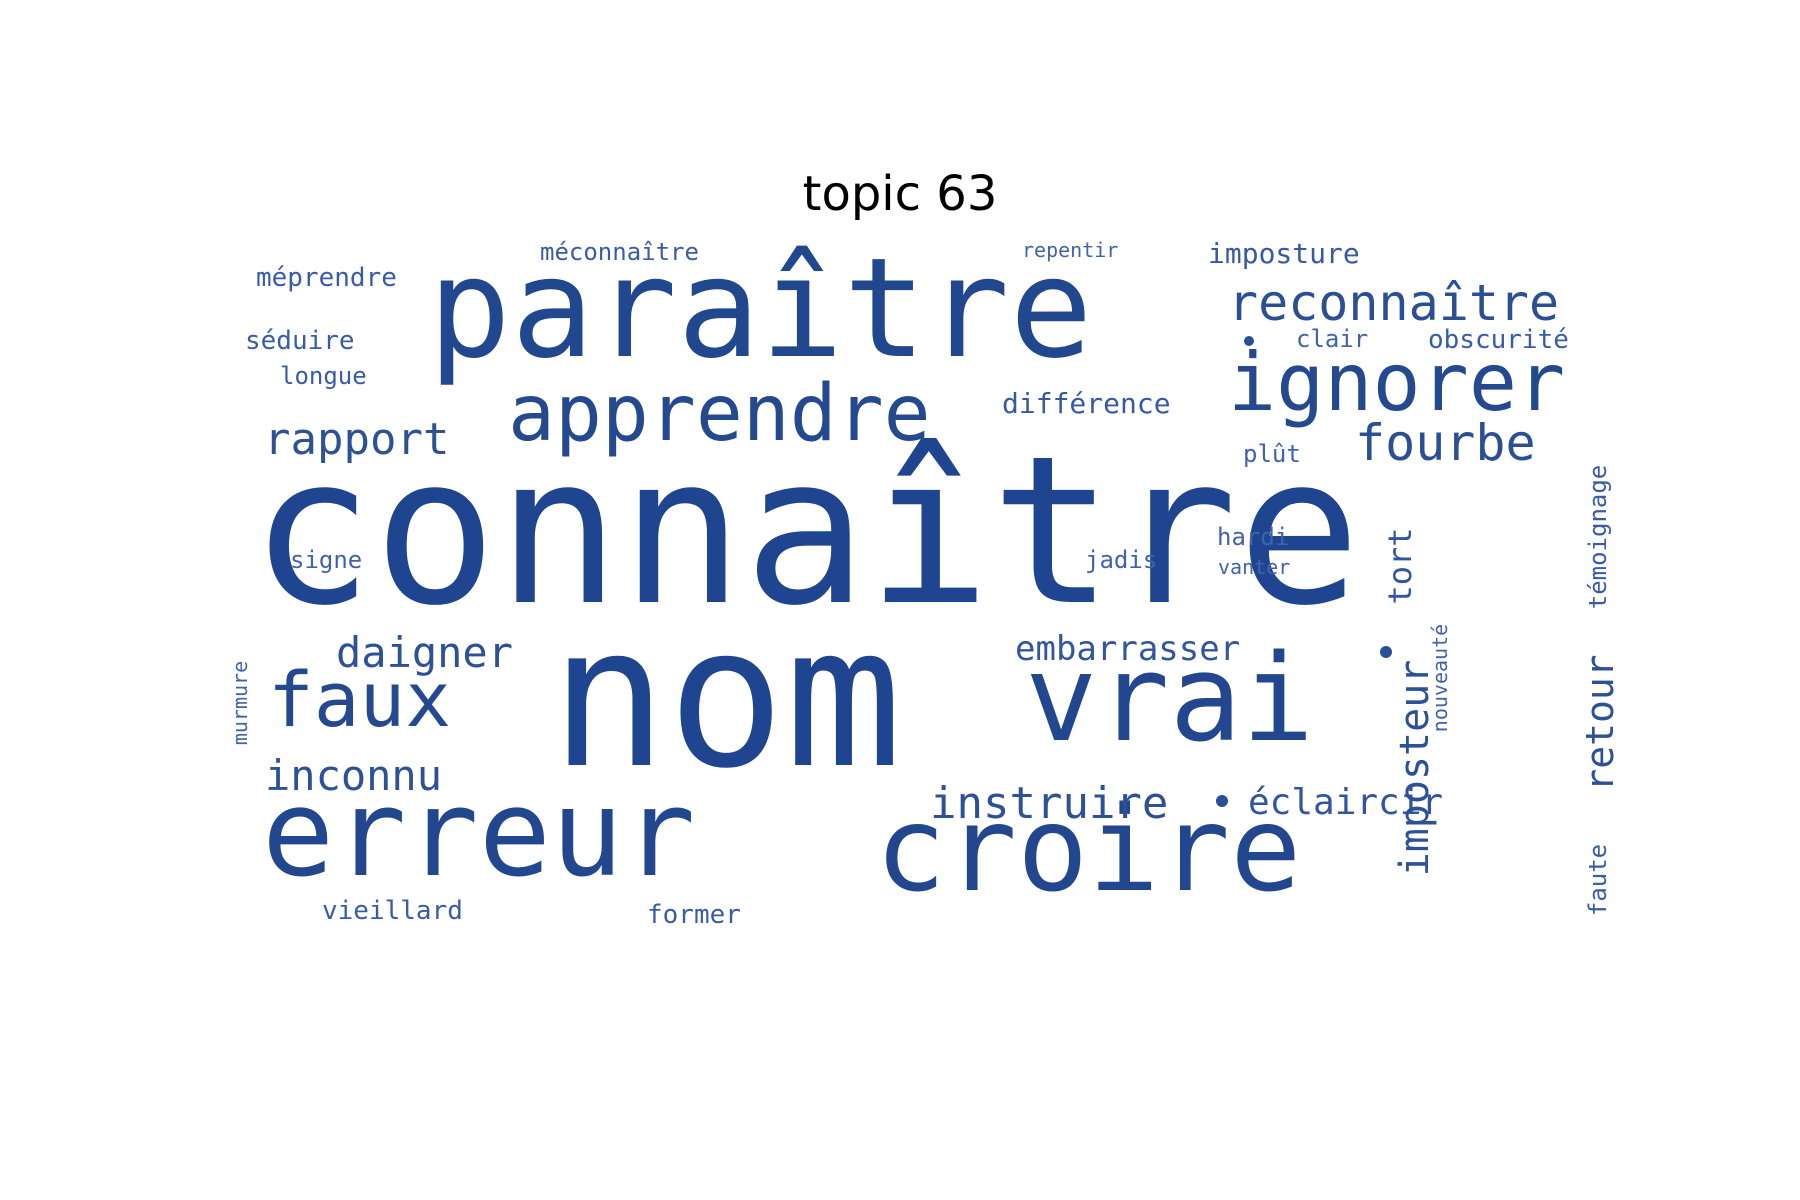  Describe the element at coordinates (805, 532) in the screenshot. I see `word-connaitre: connaître` at that location.